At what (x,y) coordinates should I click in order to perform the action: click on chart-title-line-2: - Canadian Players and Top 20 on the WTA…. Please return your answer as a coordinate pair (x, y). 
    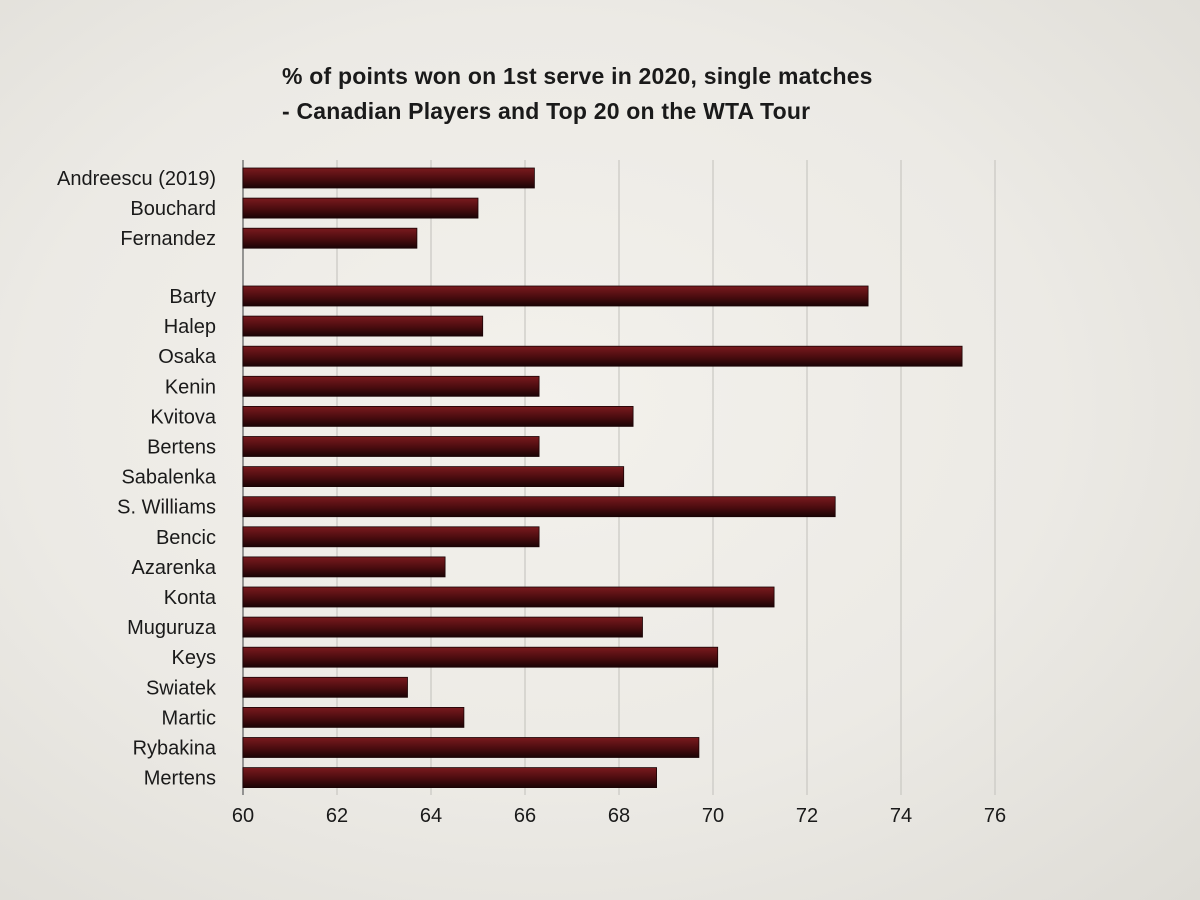
    Looking at the image, I should click on (546, 111).